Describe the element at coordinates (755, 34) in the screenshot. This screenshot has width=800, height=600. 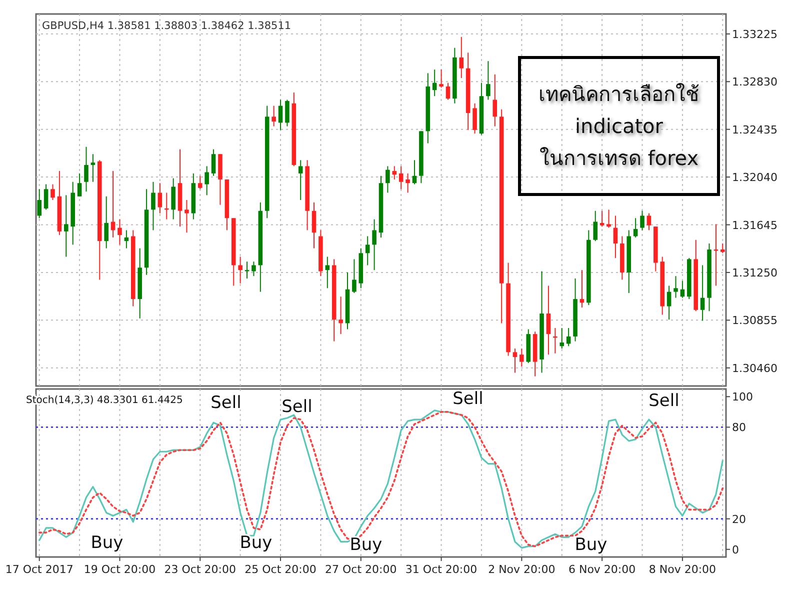
I see `y-tick-label: 1.33225` at that location.